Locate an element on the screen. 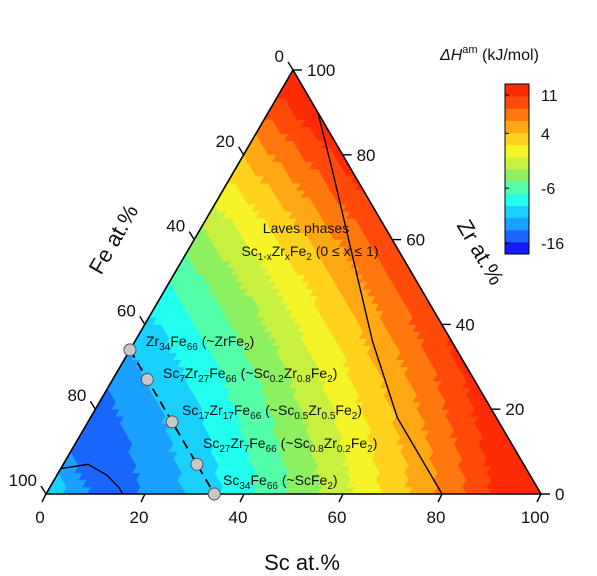  fe-tick-label: 20 is located at coordinates (225, 141).